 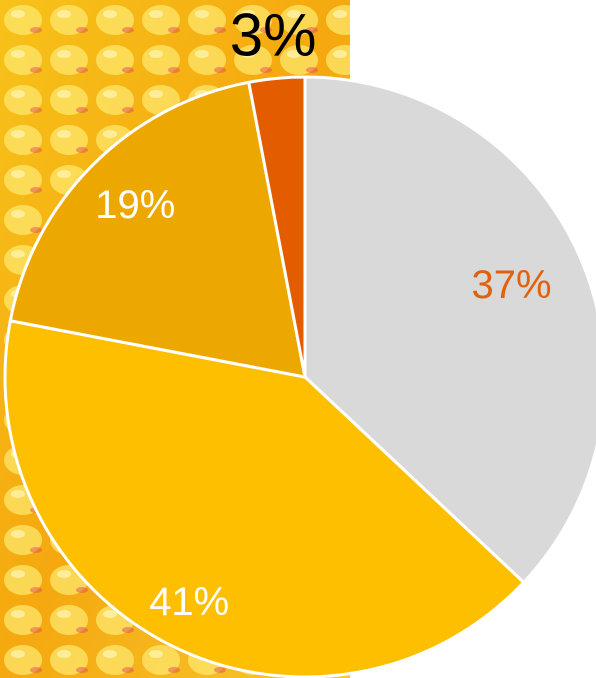 What do you see at coordinates (135, 205) in the screenshot?
I see `data-label: 19%` at bounding box center [135, 205].